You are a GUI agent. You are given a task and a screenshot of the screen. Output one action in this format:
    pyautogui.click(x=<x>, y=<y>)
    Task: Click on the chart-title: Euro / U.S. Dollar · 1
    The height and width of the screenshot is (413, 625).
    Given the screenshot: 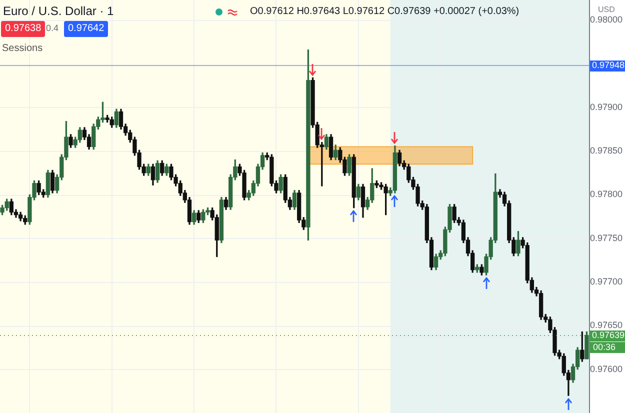 What is the action you would take?
    pyautogui.click(x=58, y=11)
    